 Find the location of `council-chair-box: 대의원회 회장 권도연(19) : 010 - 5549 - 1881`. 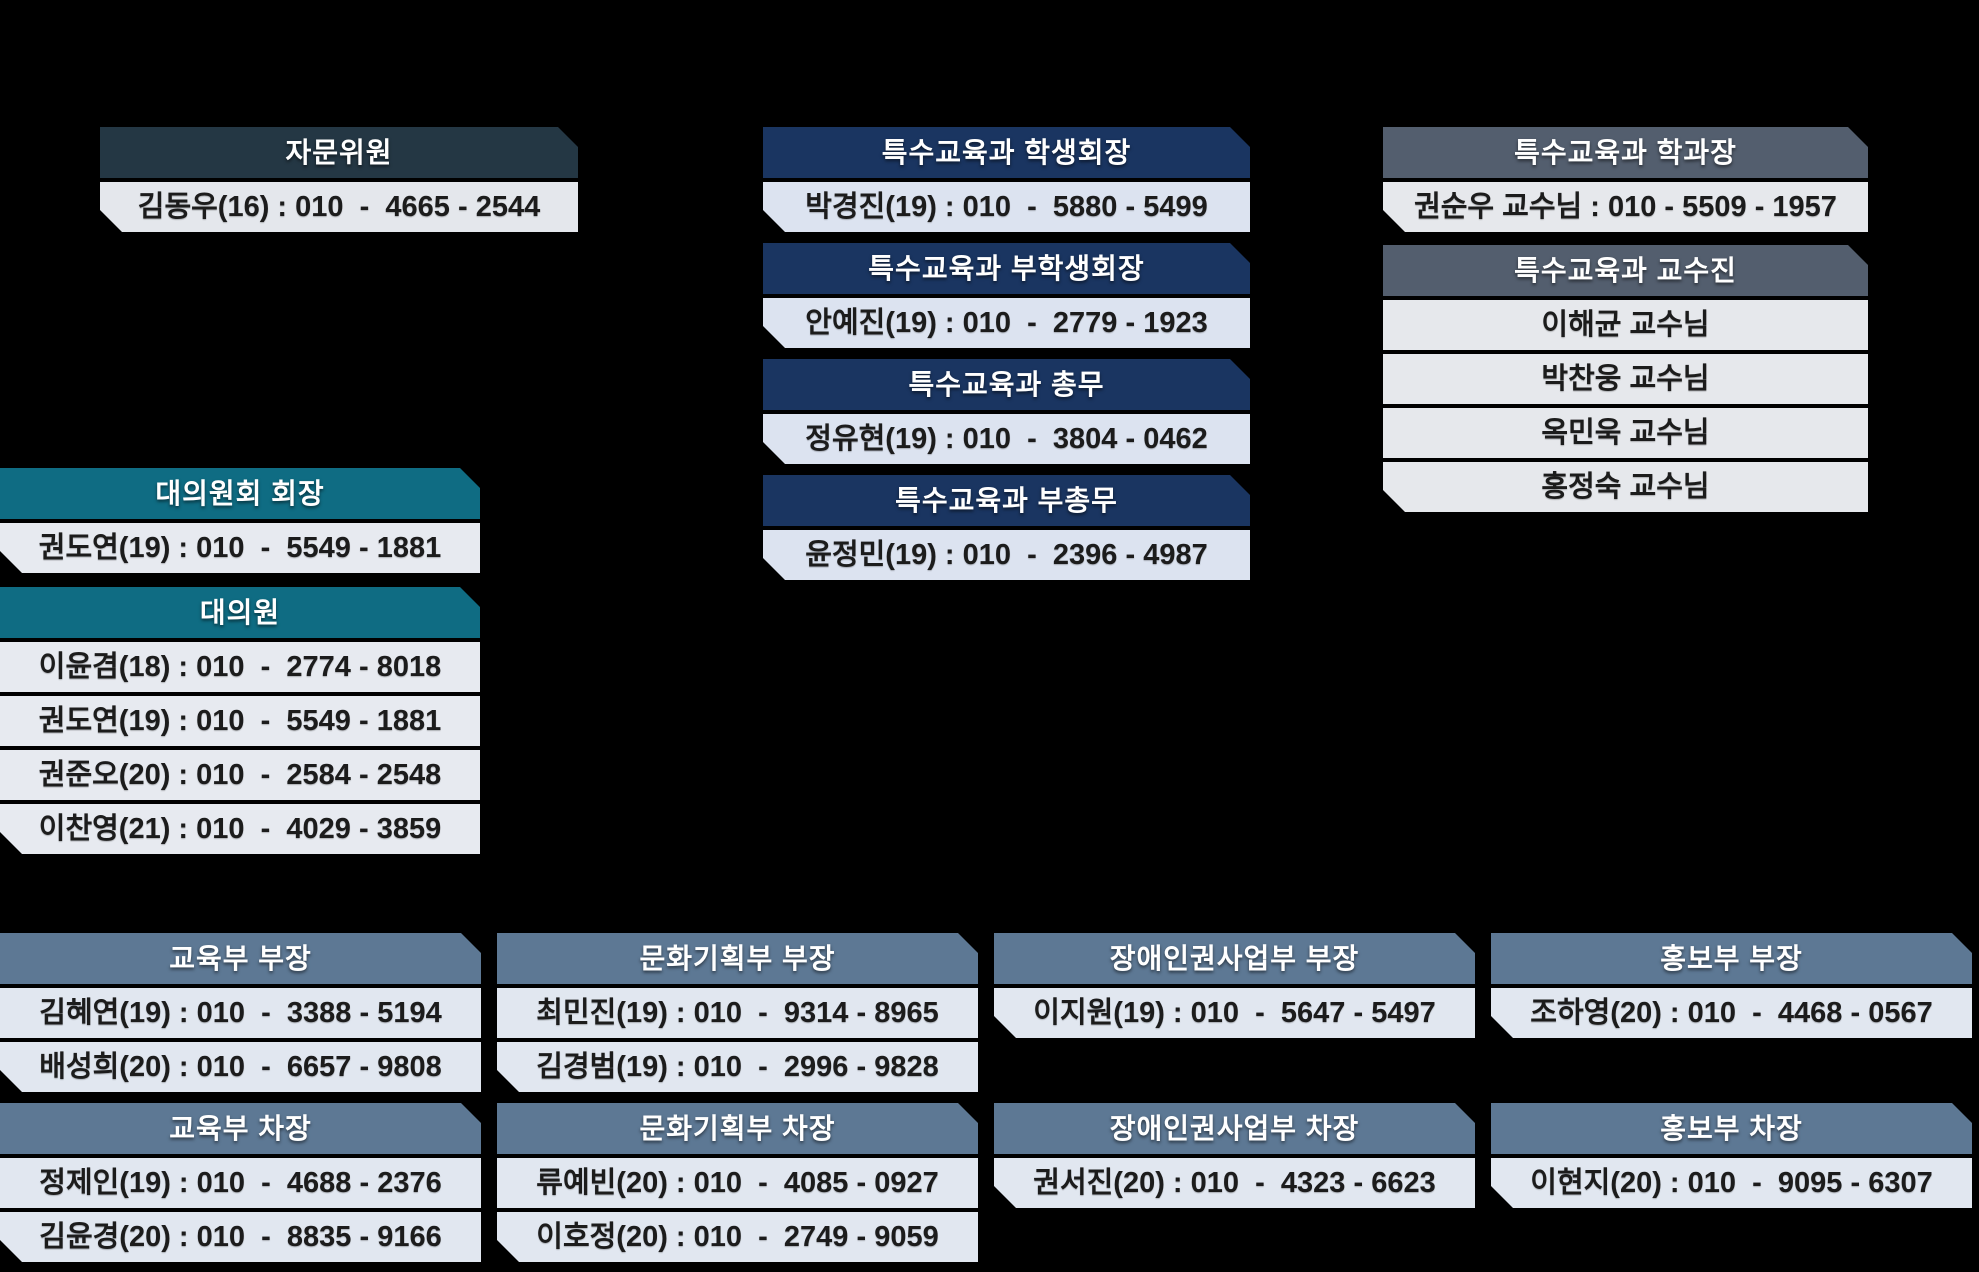

council-chair-box: 대의원회 회장 권도연(19) : 010 - 5549 - 1881 is located at coordinates (240, 520).